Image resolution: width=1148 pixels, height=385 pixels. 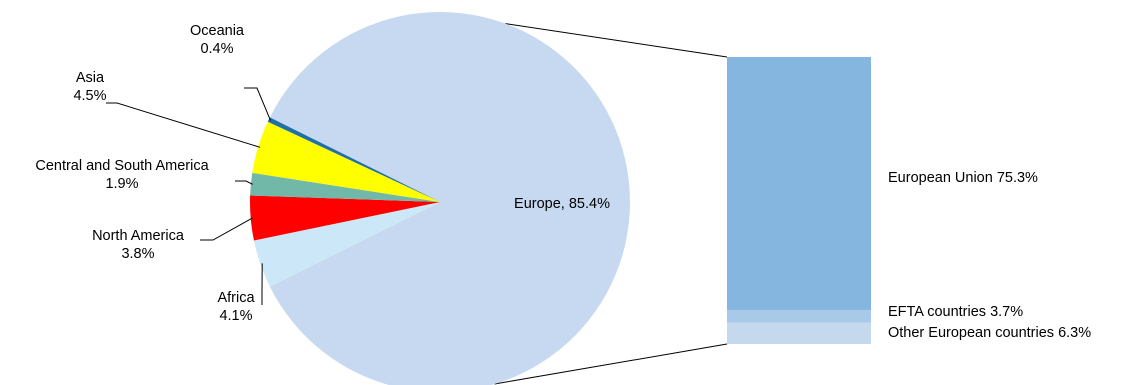 I want to click on pie-slice-africa, so click(x=346, y=244).